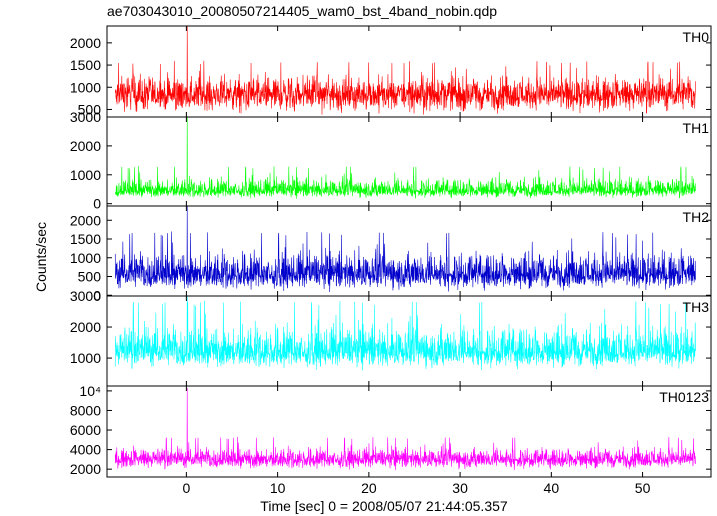  What do you see at coordinates (696, 37) in the screenshot?
I see `series-label-th0: TH0` at bounding box center [696, 37].